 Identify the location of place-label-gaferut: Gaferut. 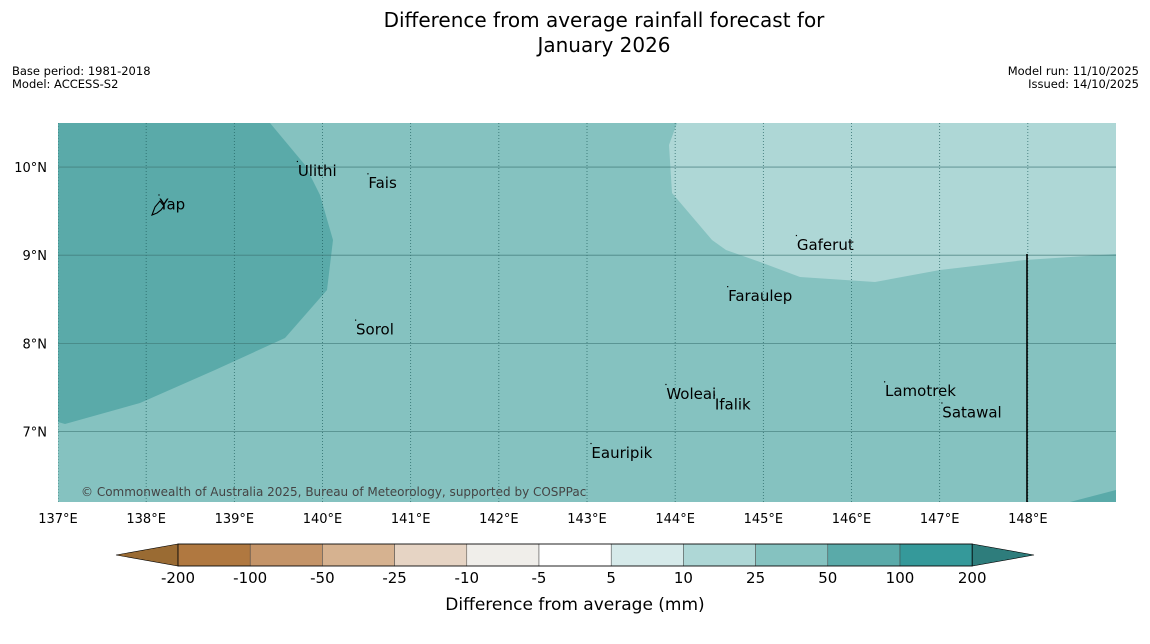
(825, 245).